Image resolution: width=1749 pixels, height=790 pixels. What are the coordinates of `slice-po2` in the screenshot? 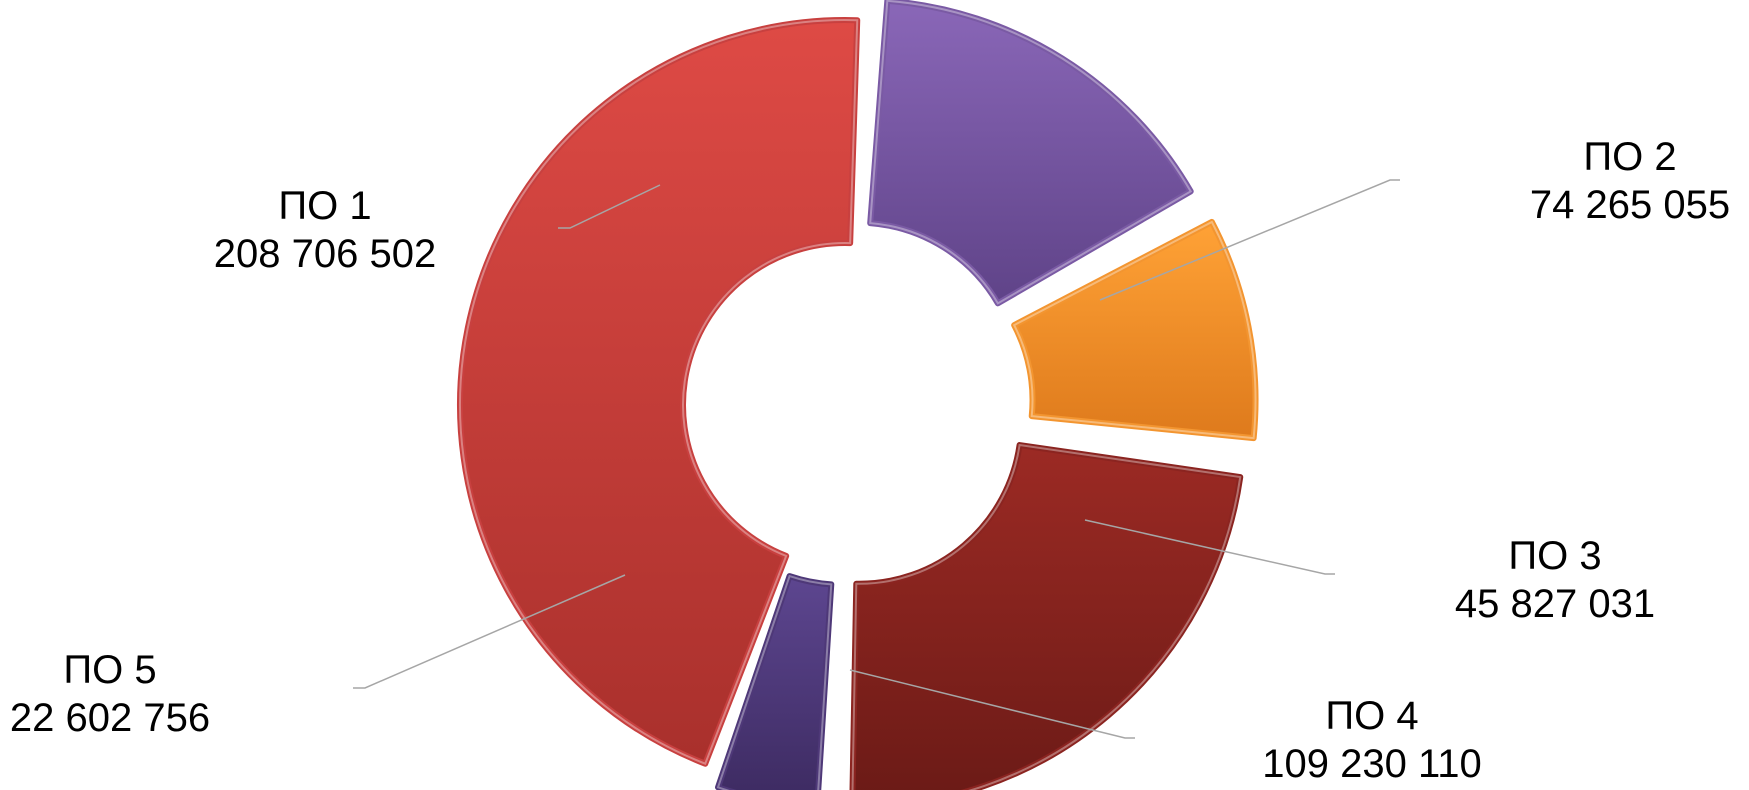 It's located at (1030, 153).